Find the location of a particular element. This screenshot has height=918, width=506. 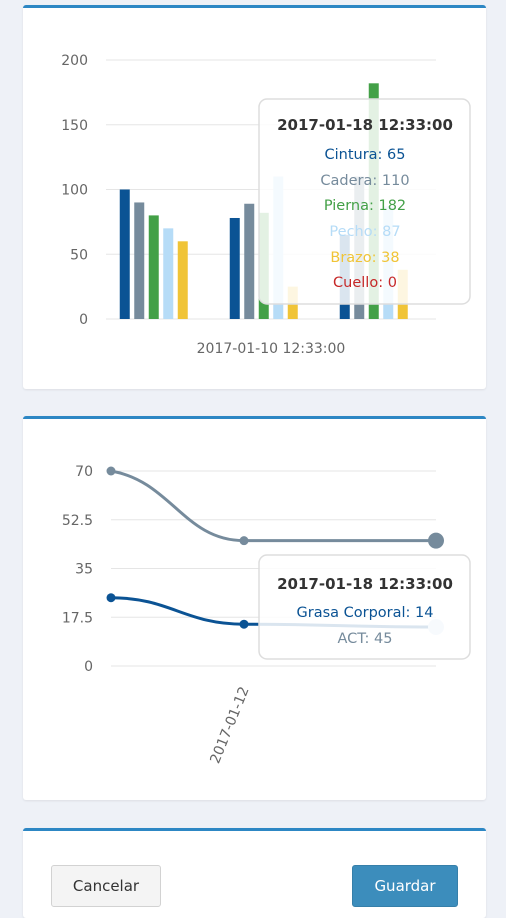

tooltip-line: Grasa Corporal: 14 is located at coordinates (365, 613).